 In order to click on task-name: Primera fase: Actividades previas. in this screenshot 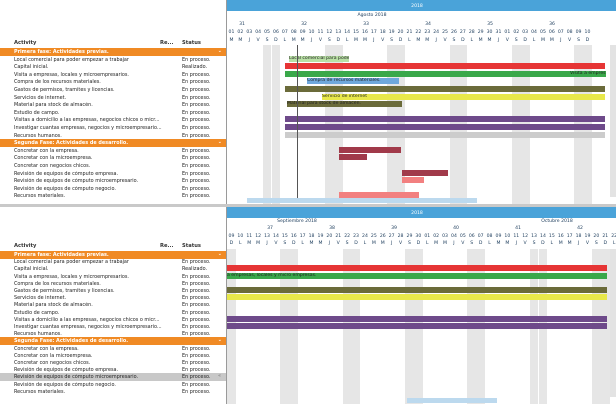, I will do `click(61, 255)`.